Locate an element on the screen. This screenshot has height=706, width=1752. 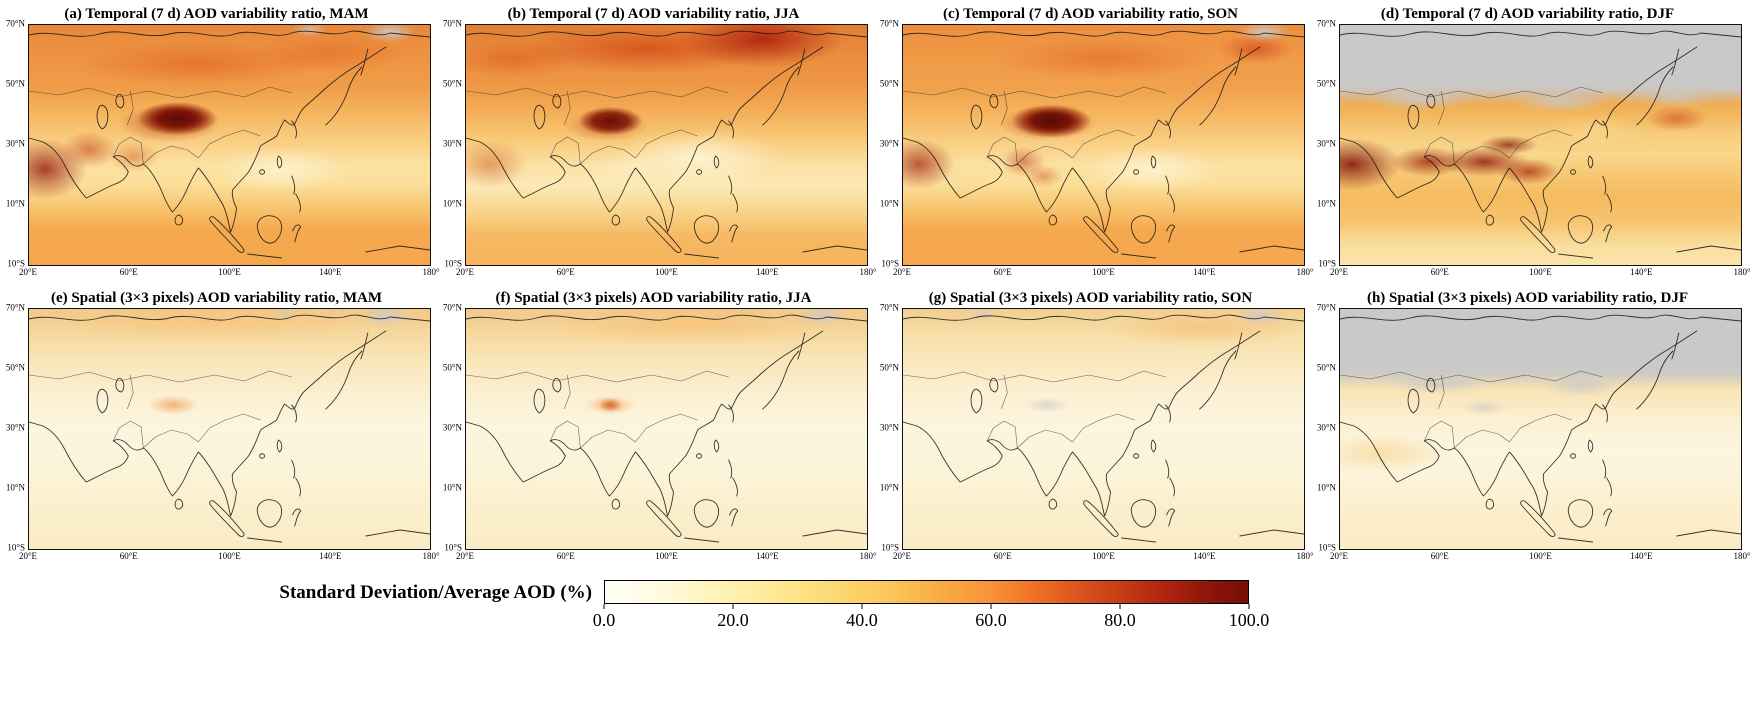
colorbar-tick-label: 80.0 is located at coordinates (1120, 620).